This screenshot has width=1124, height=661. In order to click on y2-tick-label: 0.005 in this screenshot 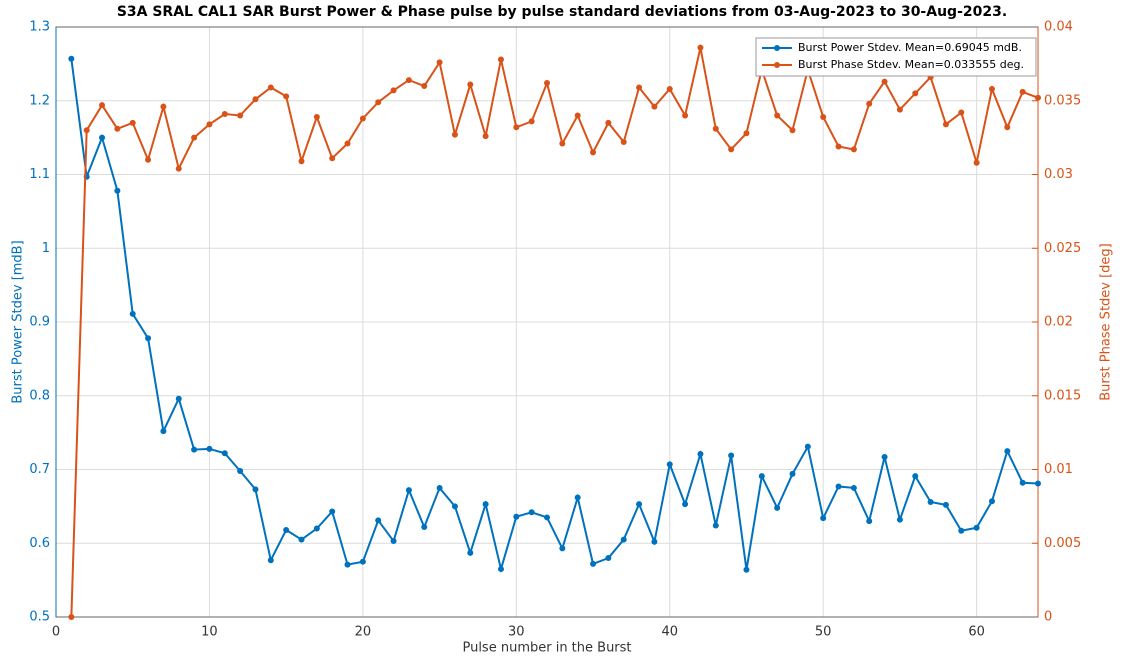, I will do `click(1062, 543)`.